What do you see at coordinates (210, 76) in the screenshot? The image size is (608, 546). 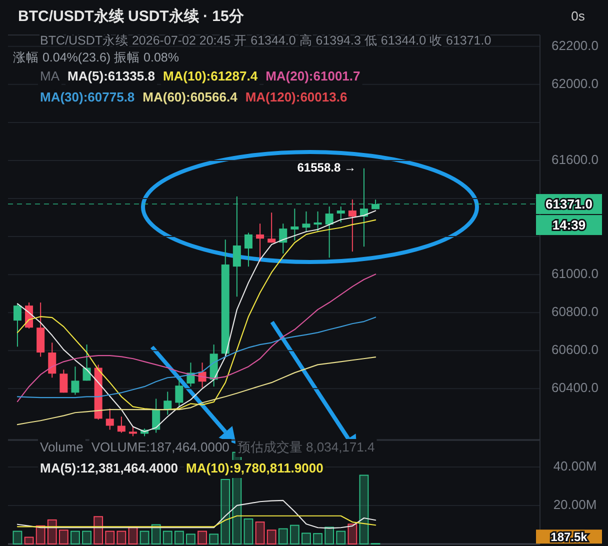 I see `text: MA(10):61287.4` at bounding box center [210, 76].